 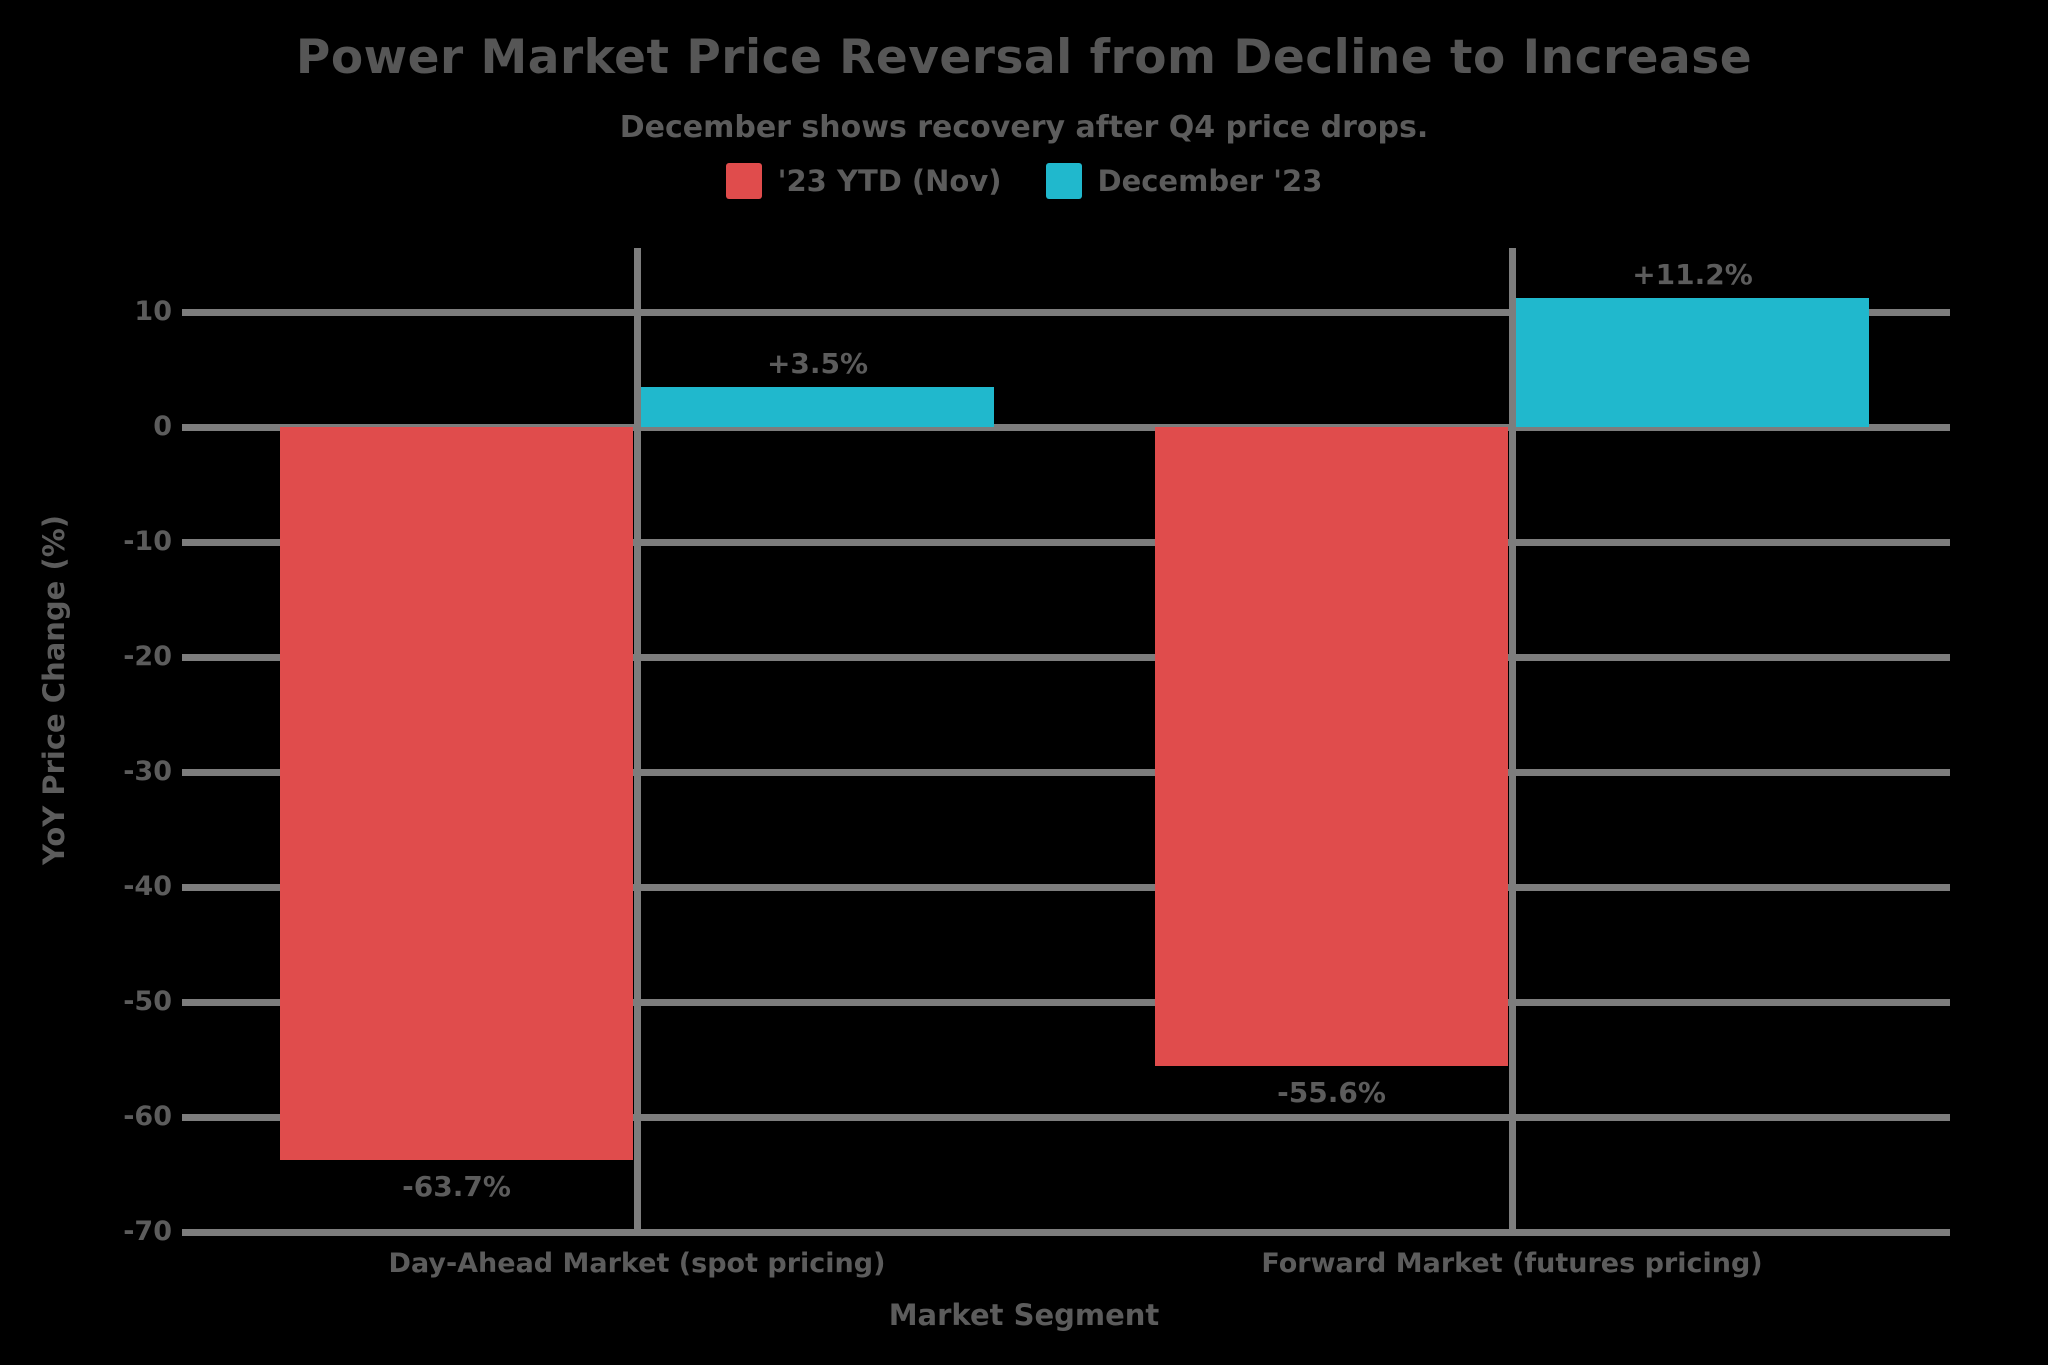 What do you see at coordinates (1210, 181) in the screenshot?
I see `legend-label: December '23` at bounding box center [1210, 181].